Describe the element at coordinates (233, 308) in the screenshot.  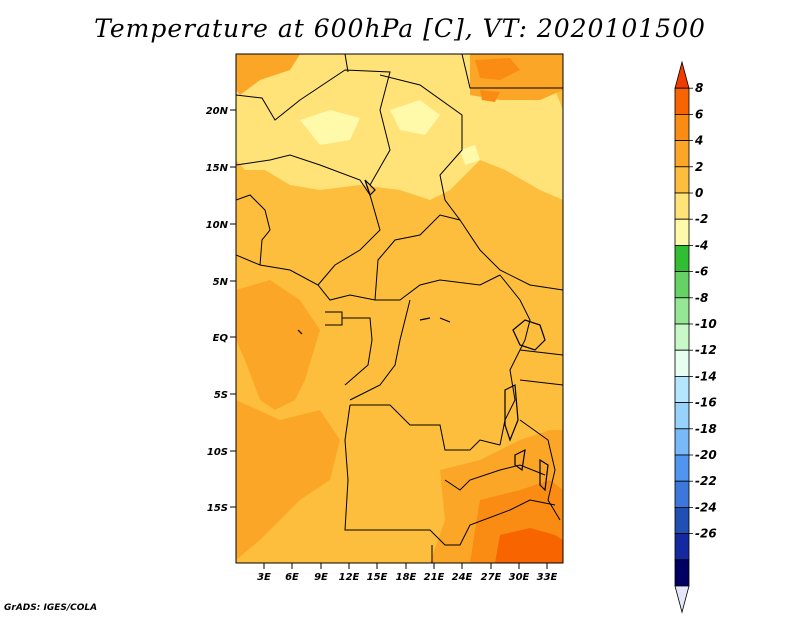
I see `lat-axis` at that location.